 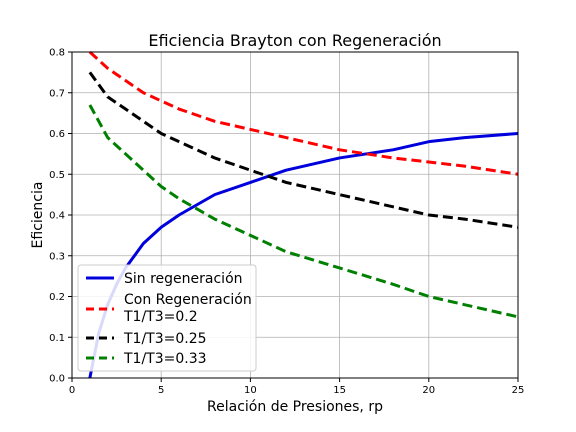 I want to click on y-tick-label: 0.8, so click(x=57, y=53).